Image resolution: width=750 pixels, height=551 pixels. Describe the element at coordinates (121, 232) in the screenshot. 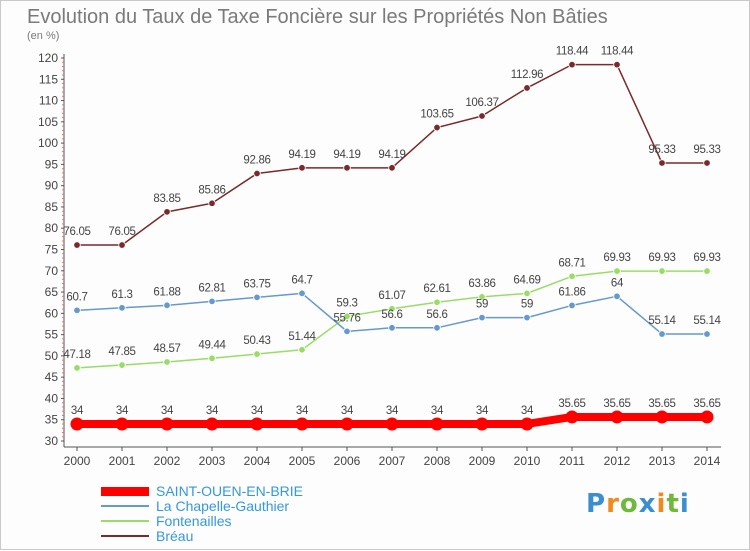

I see `data-label: 76.05` at that location.